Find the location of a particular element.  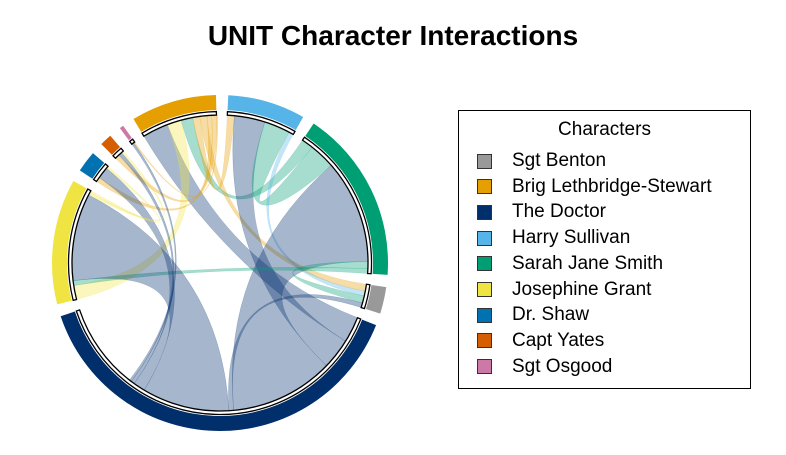

legend-title: Characters is located at coordinates (604, 129).